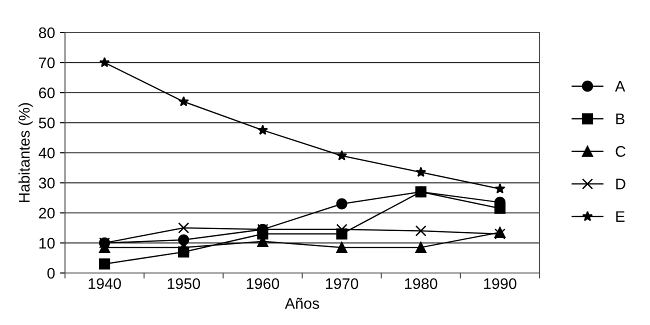 This screenshot has height=325, width=650. Describe the element at coordinates (47, 213) in the screenshot. I see `y-tick-label: 20` at that location.